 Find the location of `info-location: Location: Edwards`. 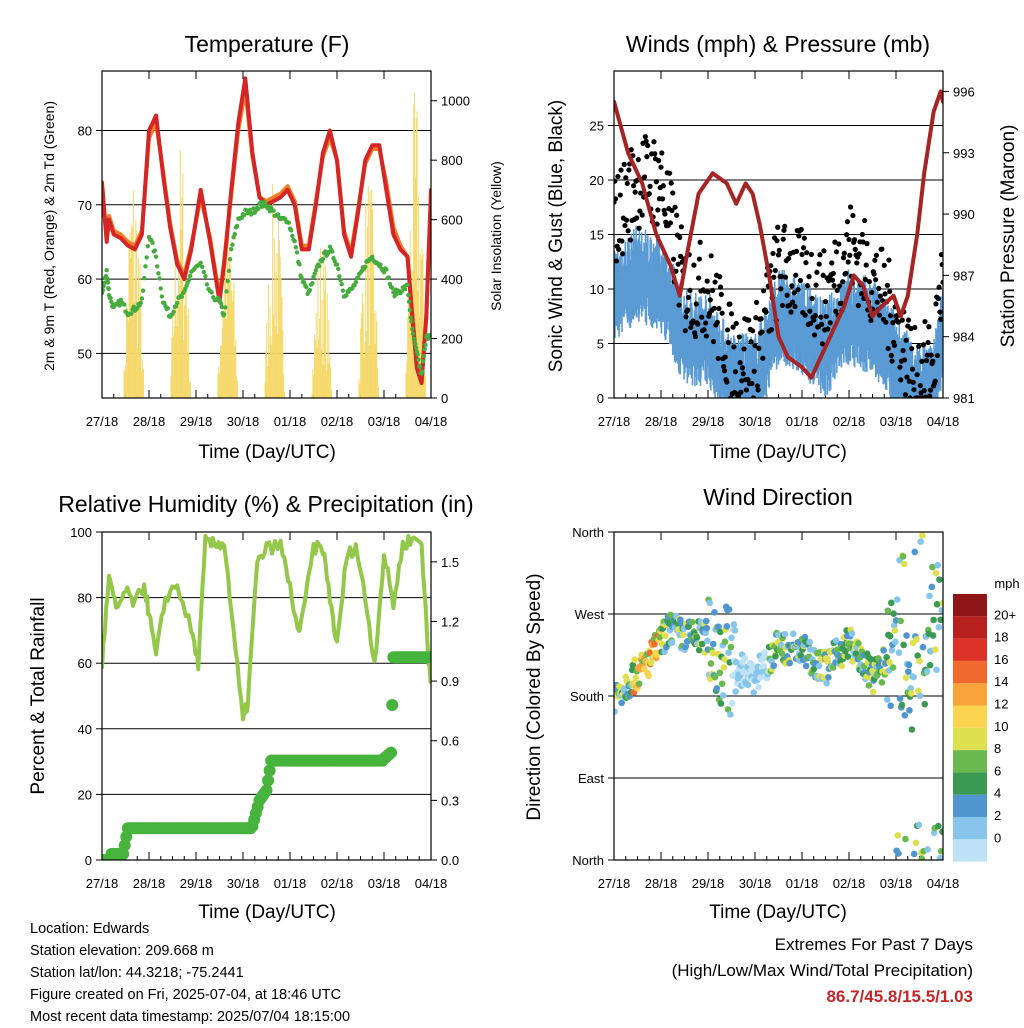

info-location: Location: Edwards is located at coordinates (90, 929).